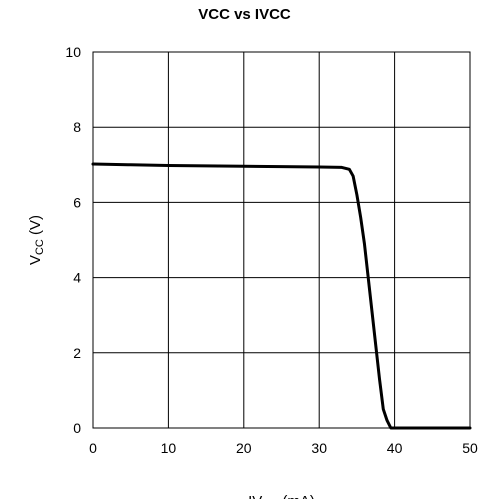  I want to click on y-tick-label: 2, so click(77, 353).